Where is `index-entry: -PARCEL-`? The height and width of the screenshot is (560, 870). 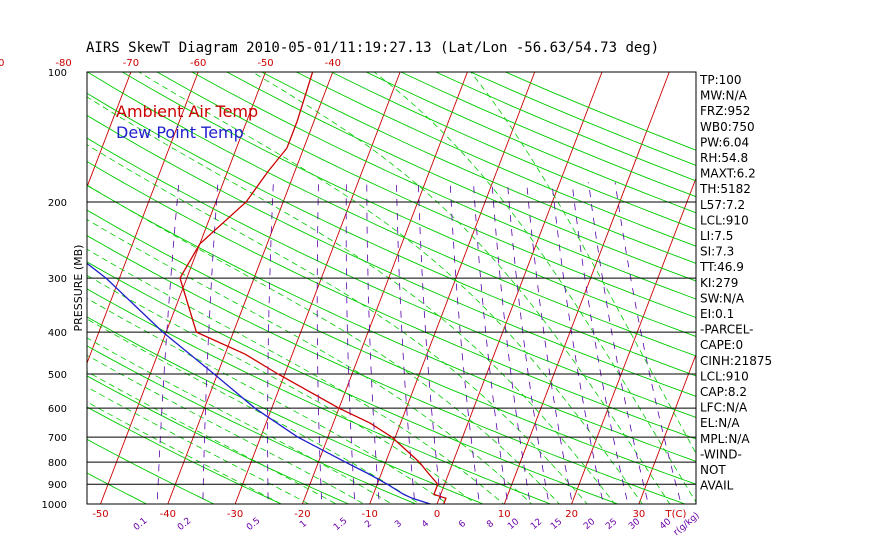
index-entry: -PARCEL- is located at coordinates (727, 330).